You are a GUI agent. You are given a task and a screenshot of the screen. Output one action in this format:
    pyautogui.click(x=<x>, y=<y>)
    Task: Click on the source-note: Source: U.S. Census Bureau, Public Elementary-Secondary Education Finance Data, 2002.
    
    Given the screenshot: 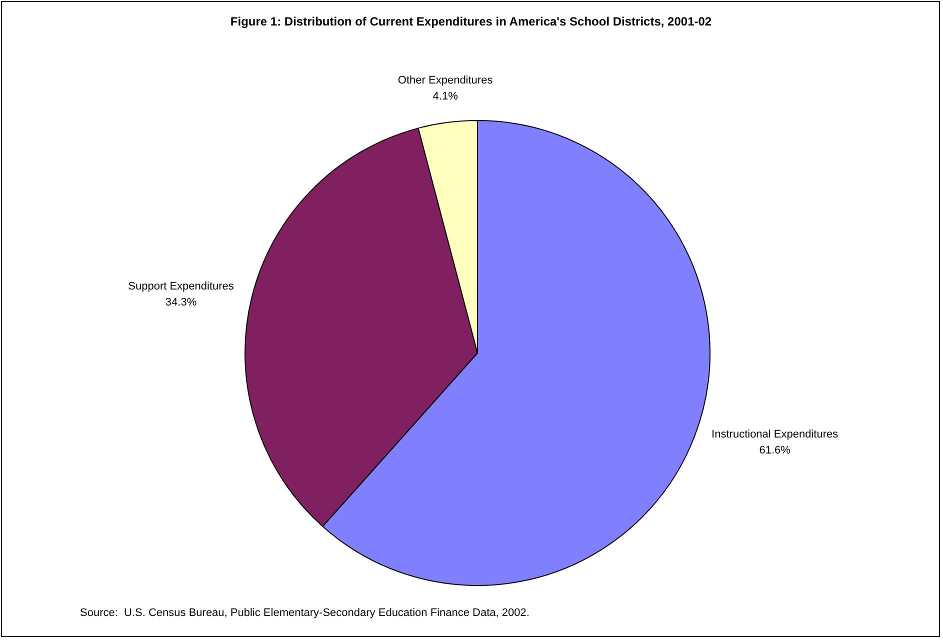 What is the action you would take?
    pyautogui.click(x=305, y=613)
    